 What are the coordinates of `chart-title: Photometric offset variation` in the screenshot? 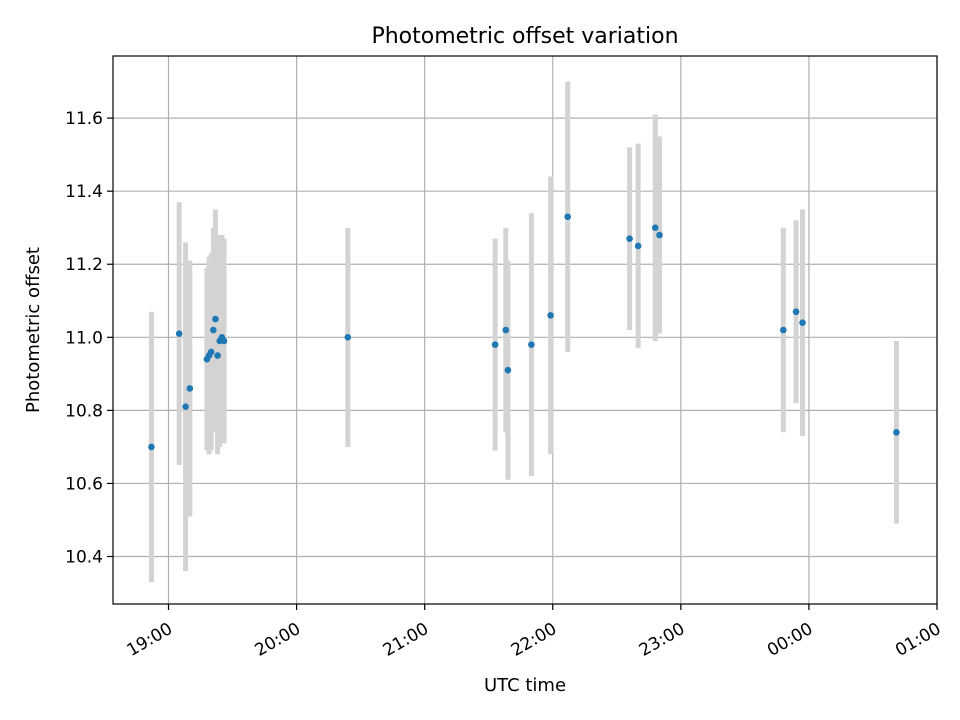 It's located at (524, 36).